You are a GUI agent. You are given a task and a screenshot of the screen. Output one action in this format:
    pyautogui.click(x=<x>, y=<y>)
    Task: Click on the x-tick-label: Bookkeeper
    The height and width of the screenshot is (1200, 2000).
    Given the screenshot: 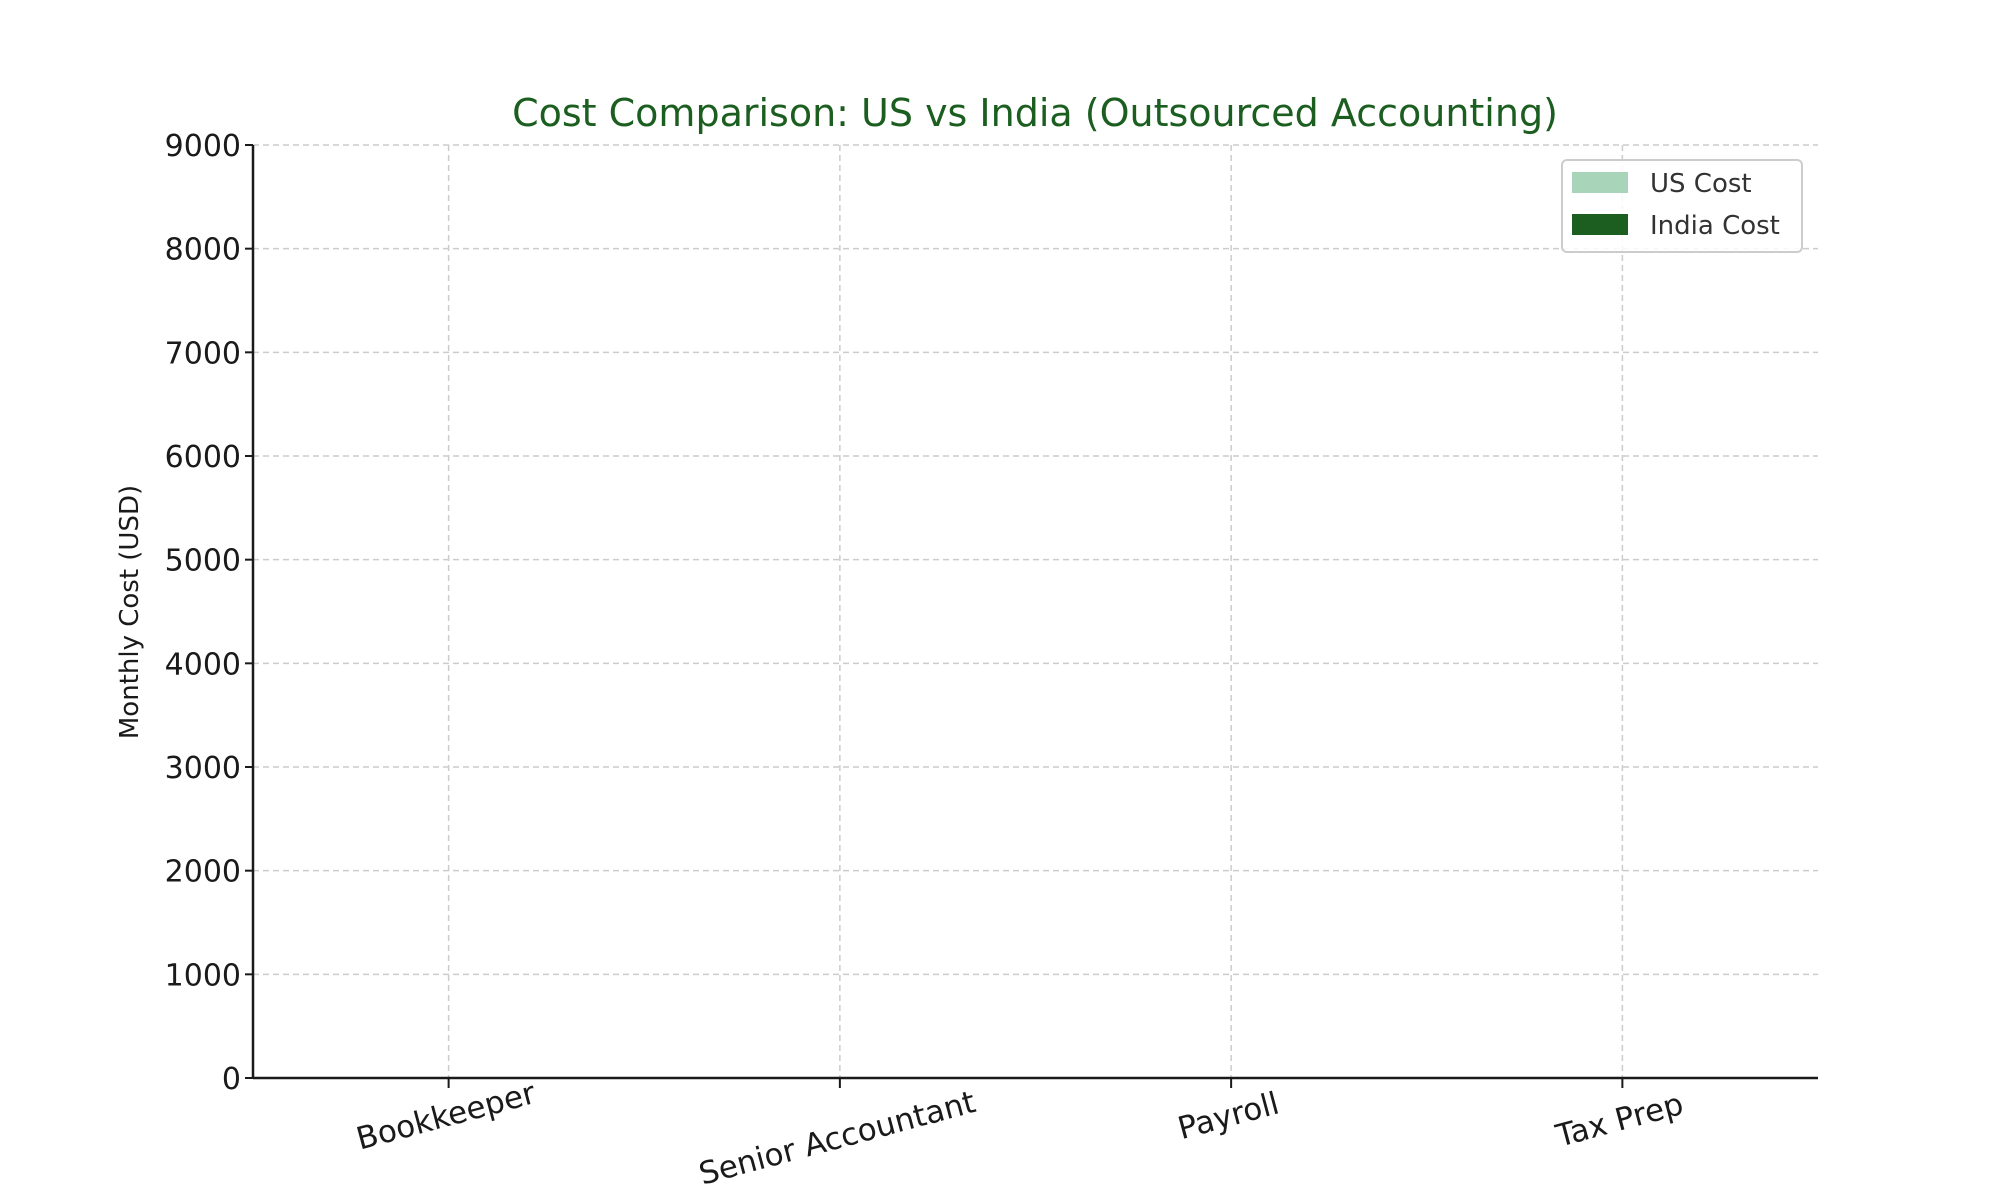 What is the action you would take?
    pyautogui.click(x=446, y=1116)
    